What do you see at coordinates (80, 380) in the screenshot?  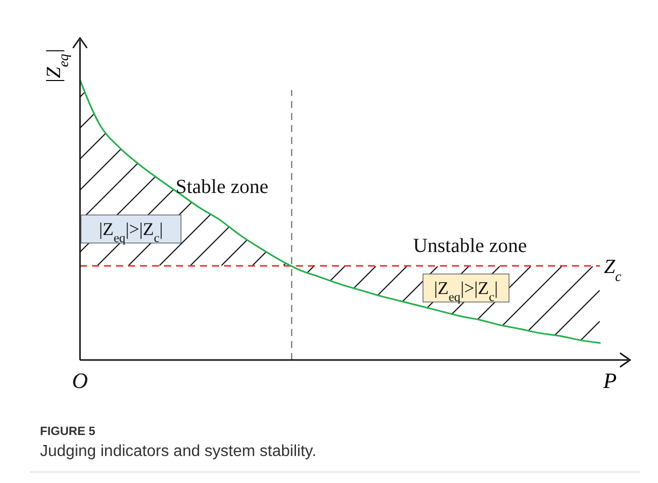 I see `text: O` at bounding box center [80, 380].